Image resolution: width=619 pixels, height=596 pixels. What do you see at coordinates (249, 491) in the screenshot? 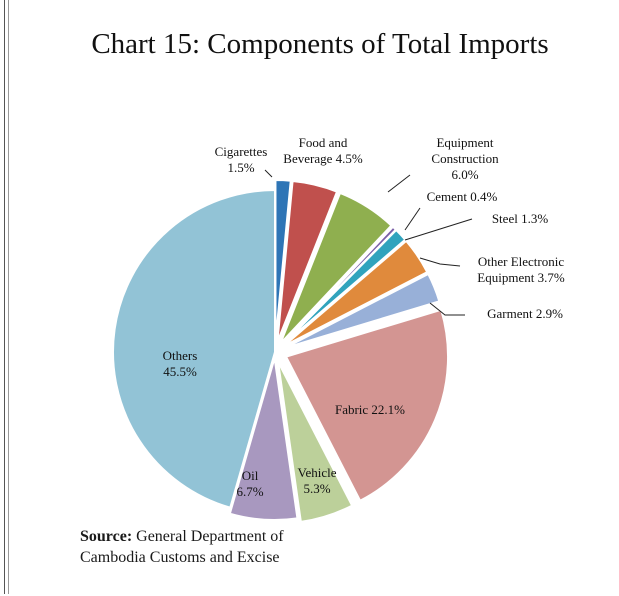
I see `slice-label-line: 6.7%` at bounding box center [249, 491].